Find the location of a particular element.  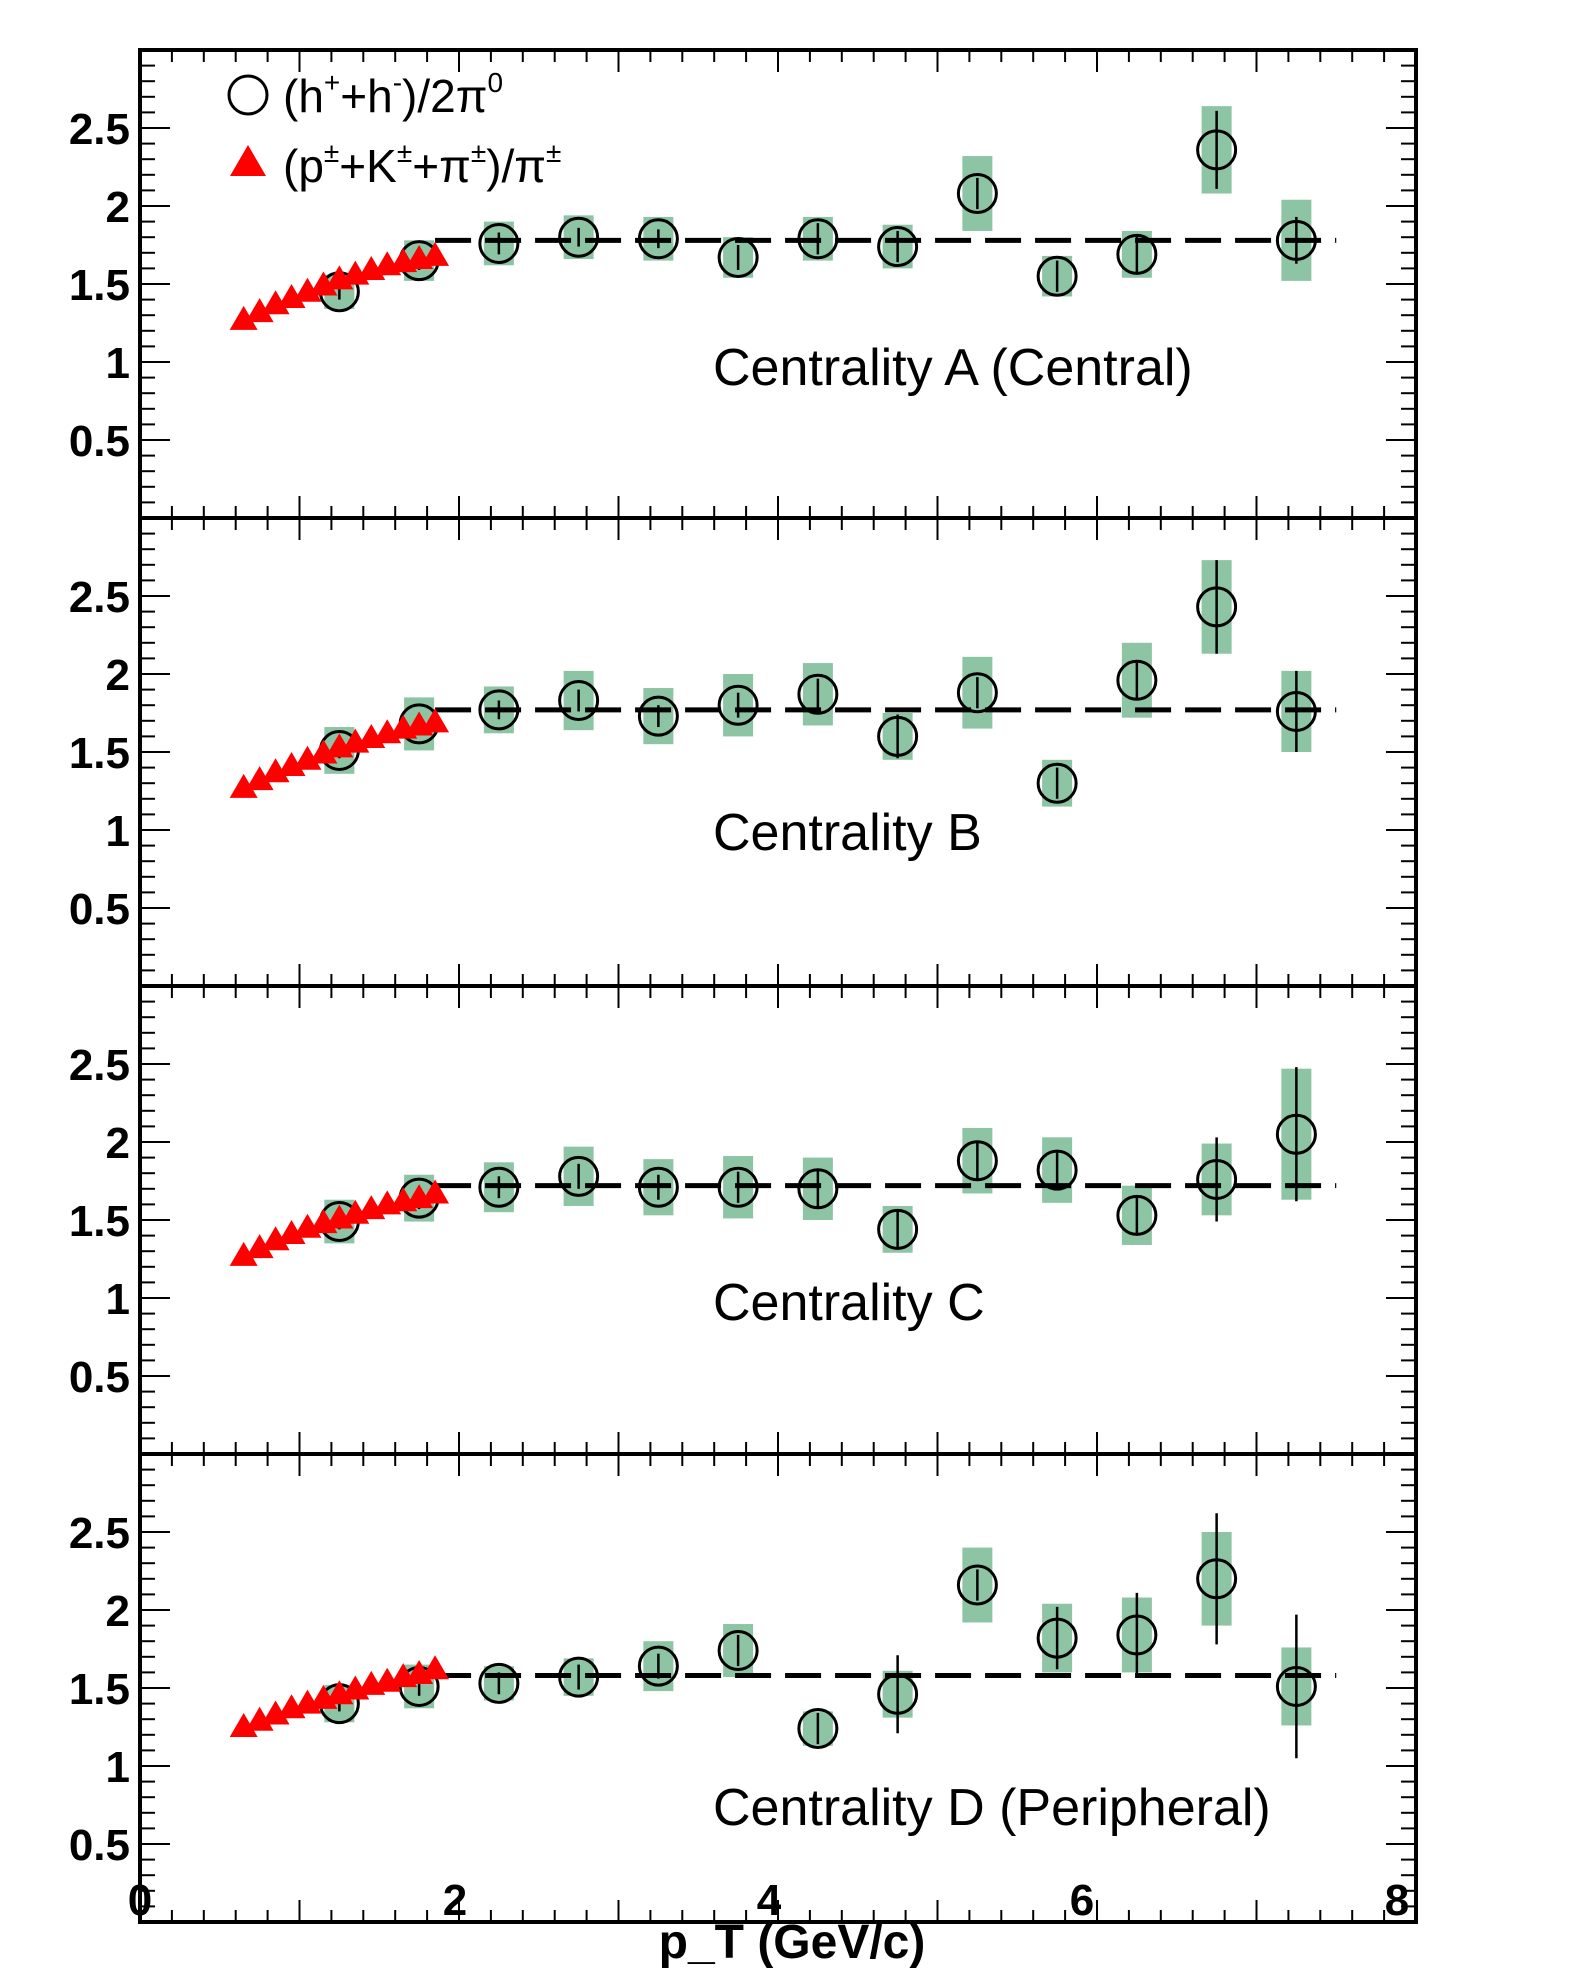

x-tick-label-6: 6 is located at coordinates (1082, 1900).